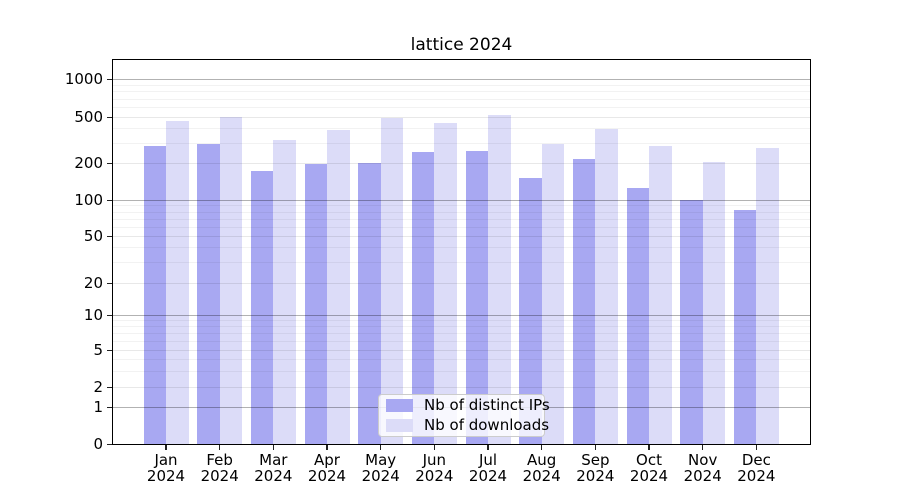  What do you see at coordinates (702, 468) in the screenshot?
I see `x-tick-label: Nov 2024` at bounding box center [702, 468].